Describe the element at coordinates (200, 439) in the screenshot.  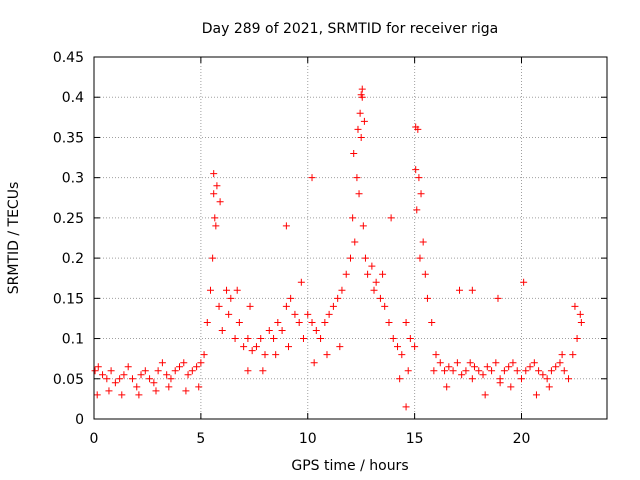
I see `x-tick-label: 5` at that location.